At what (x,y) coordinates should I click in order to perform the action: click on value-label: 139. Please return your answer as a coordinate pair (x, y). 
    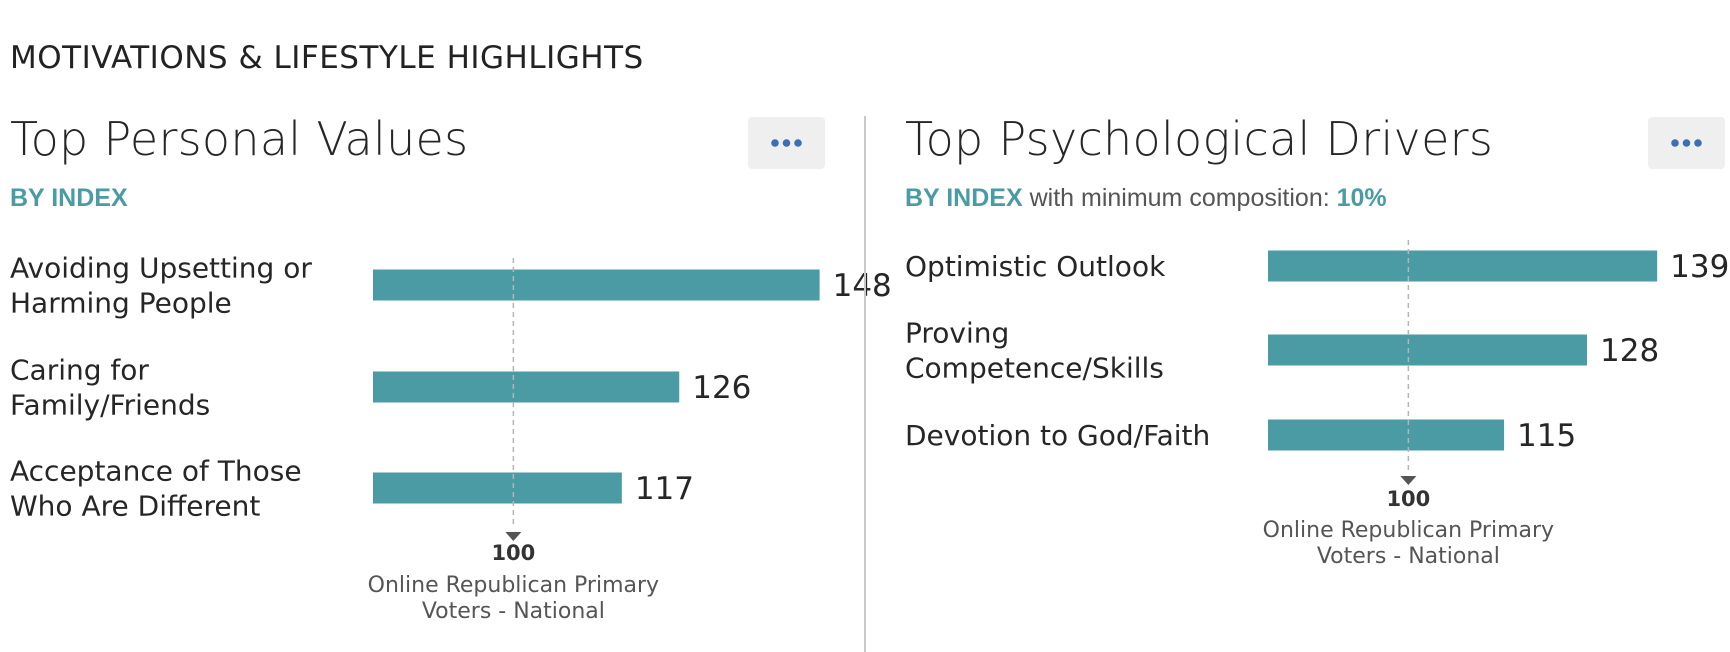
    Looking at the image, I should click on (1699, 267).